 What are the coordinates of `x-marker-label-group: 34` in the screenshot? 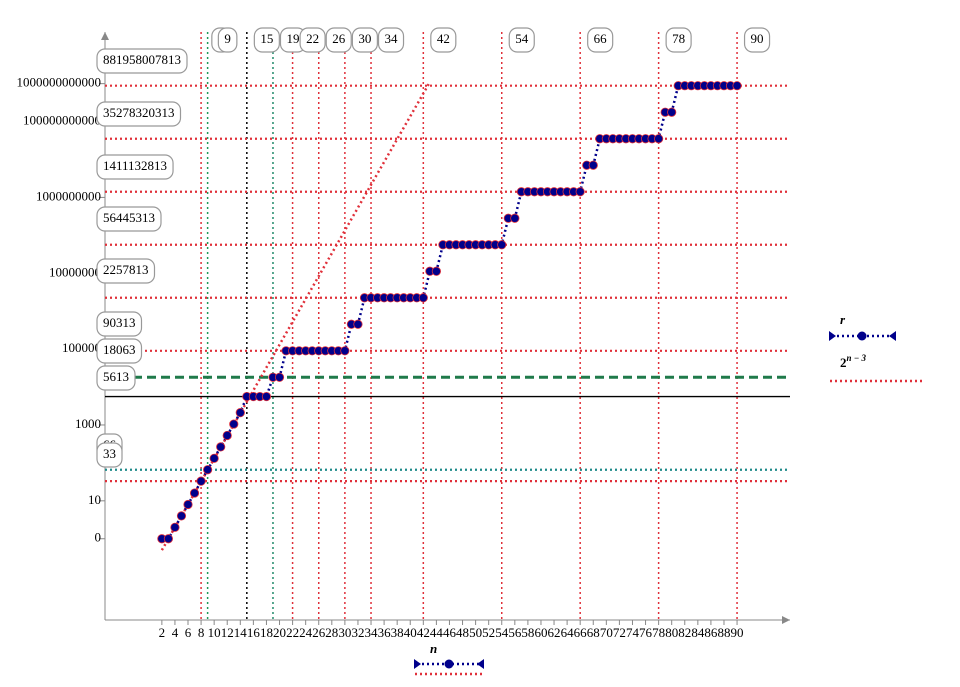 It's located at (391, 40).